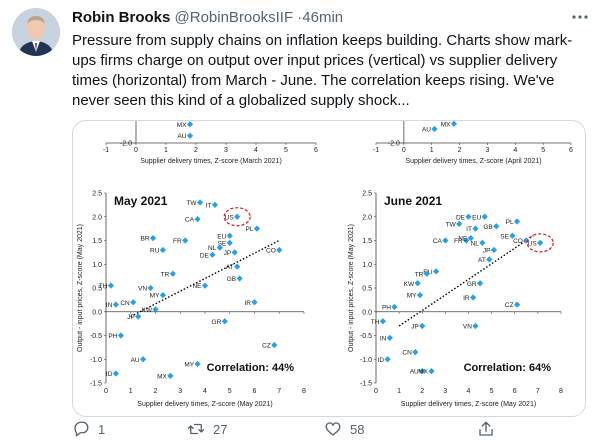 This screenshot has height=445, width=603. I want to click on chart2-point-label: VN, so click(142, 289).